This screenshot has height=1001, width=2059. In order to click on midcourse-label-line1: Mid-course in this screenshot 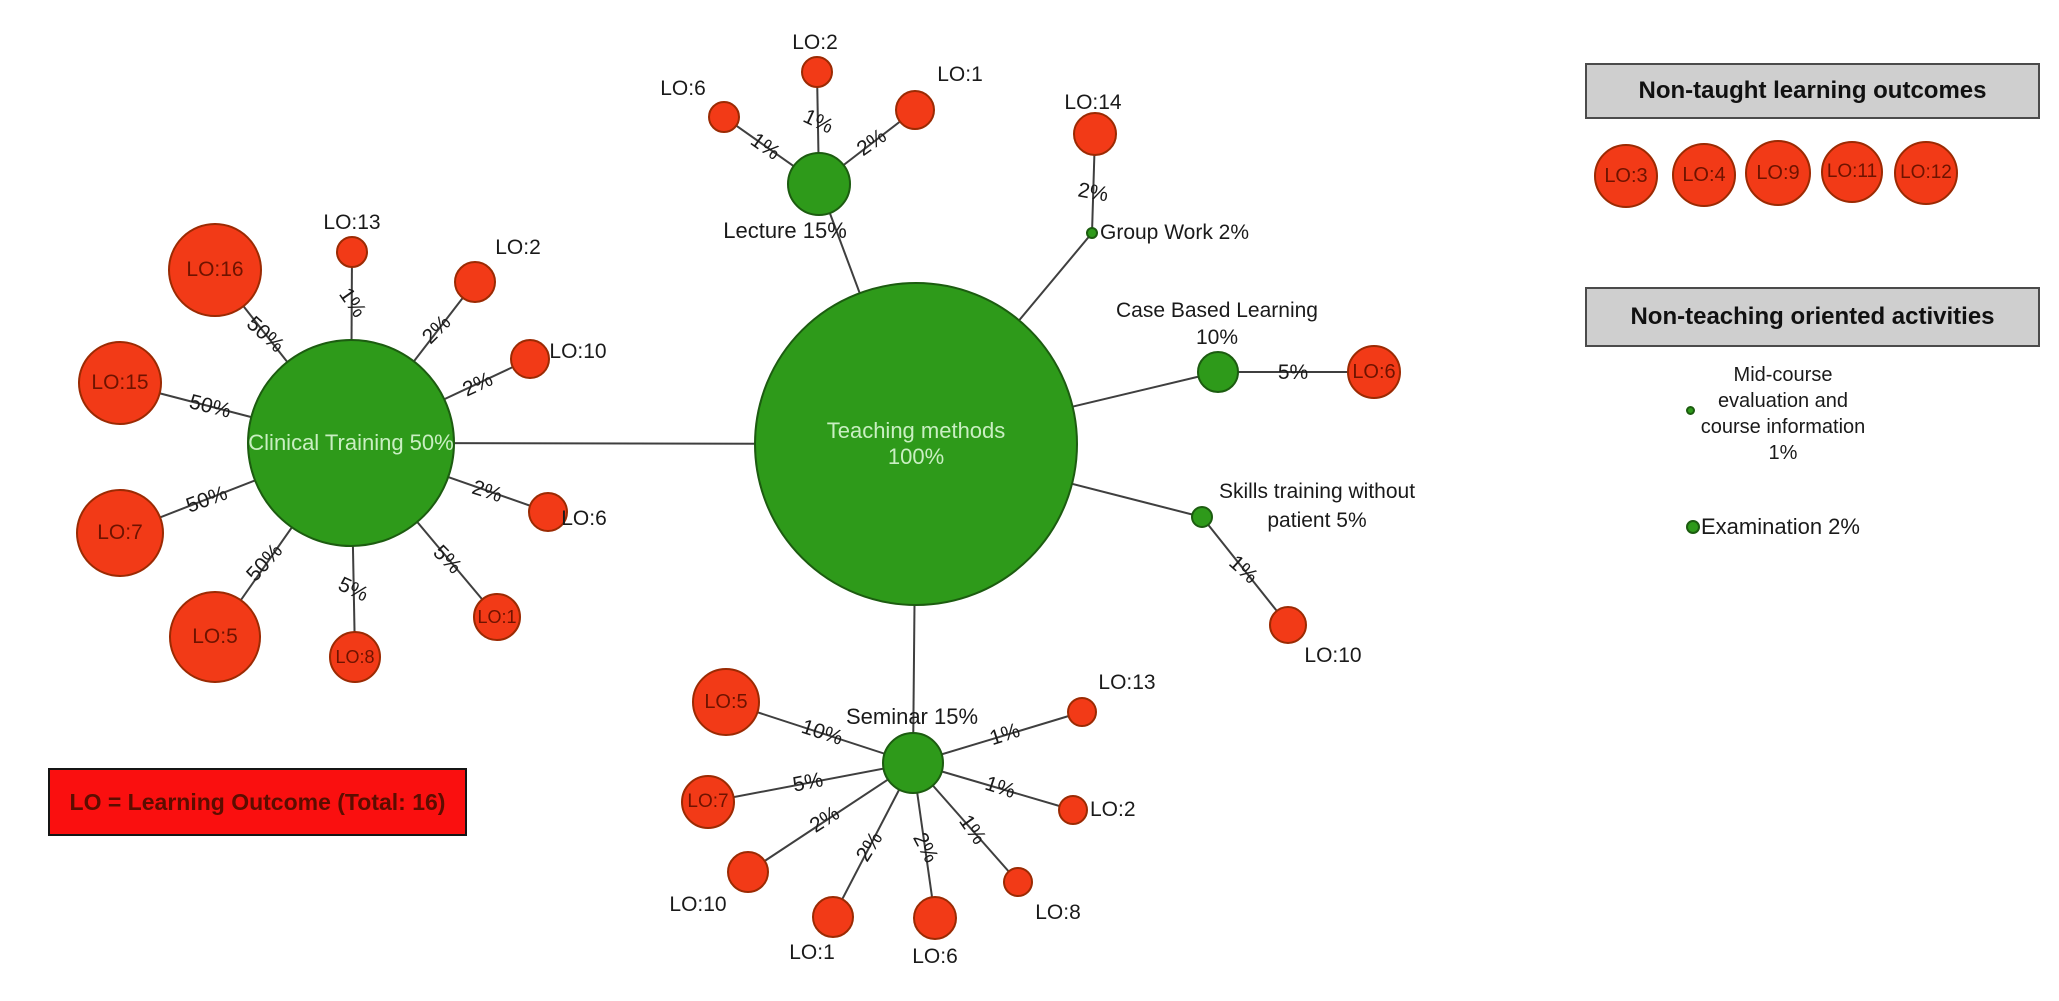, I will do `click(1783, 375)`.